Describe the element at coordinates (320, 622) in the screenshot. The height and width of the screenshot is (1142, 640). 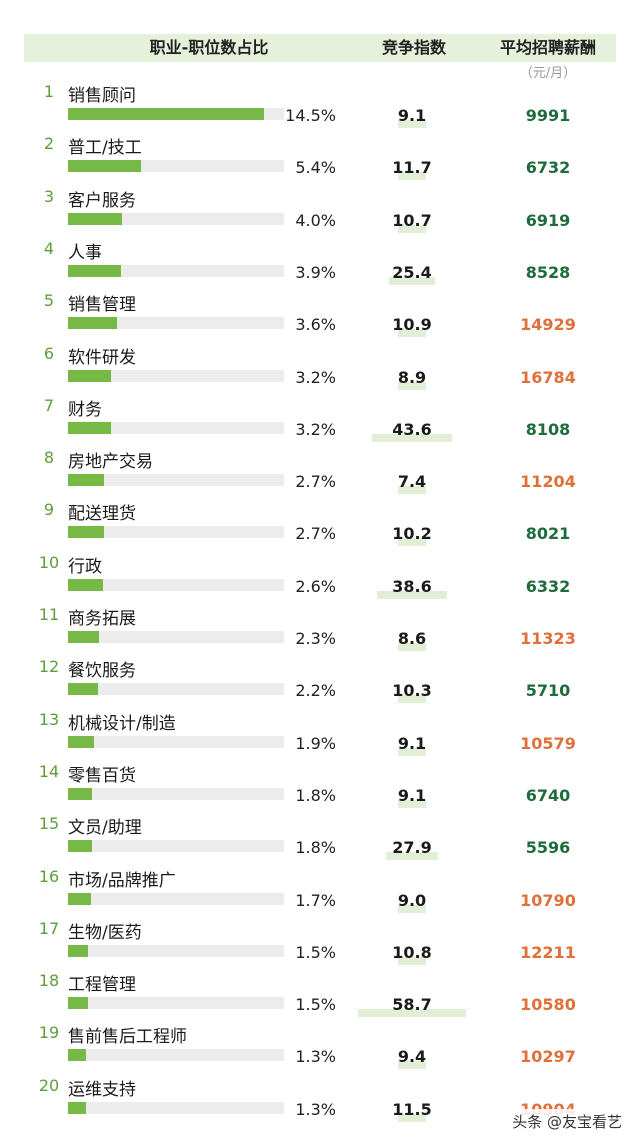
I see `table-row: 11 商务拓展 2.3% 8.6 11323` at that location.